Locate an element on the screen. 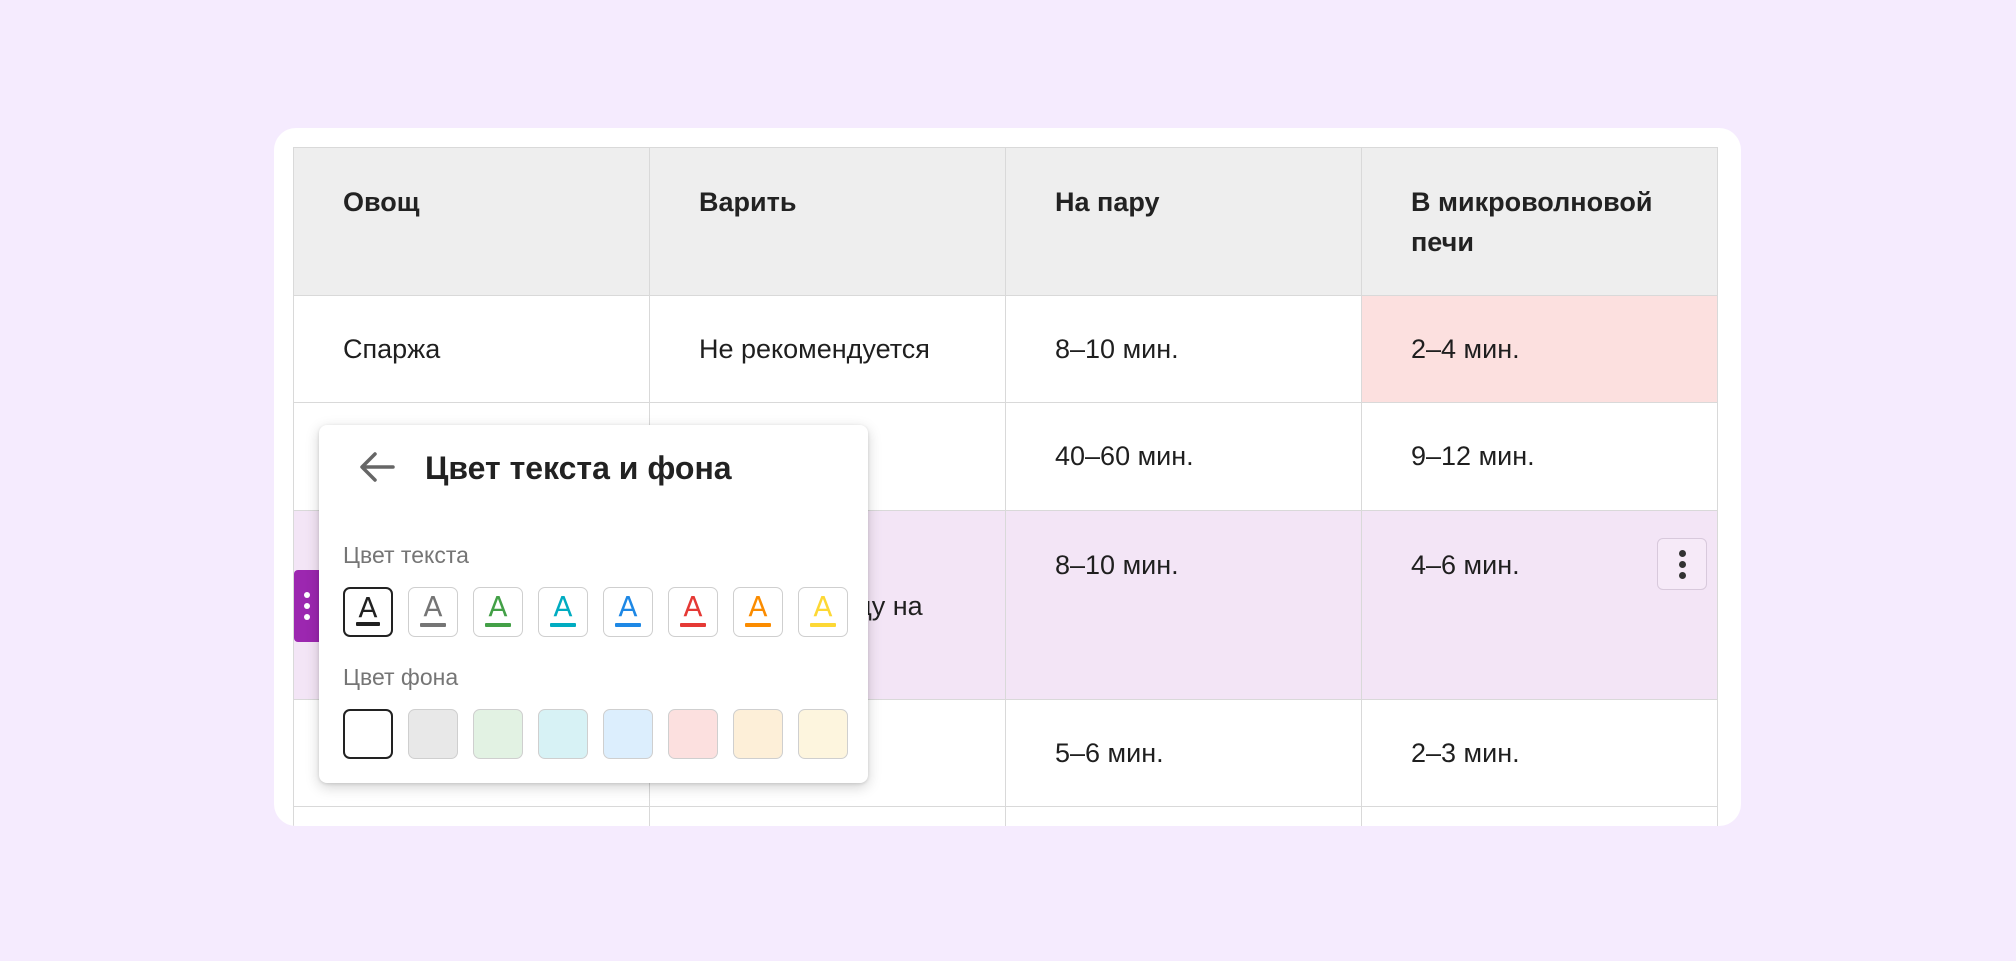 The width and height of the screenshot is (2016, 961). arrow-left-icon is located at coordinates (377, 467).